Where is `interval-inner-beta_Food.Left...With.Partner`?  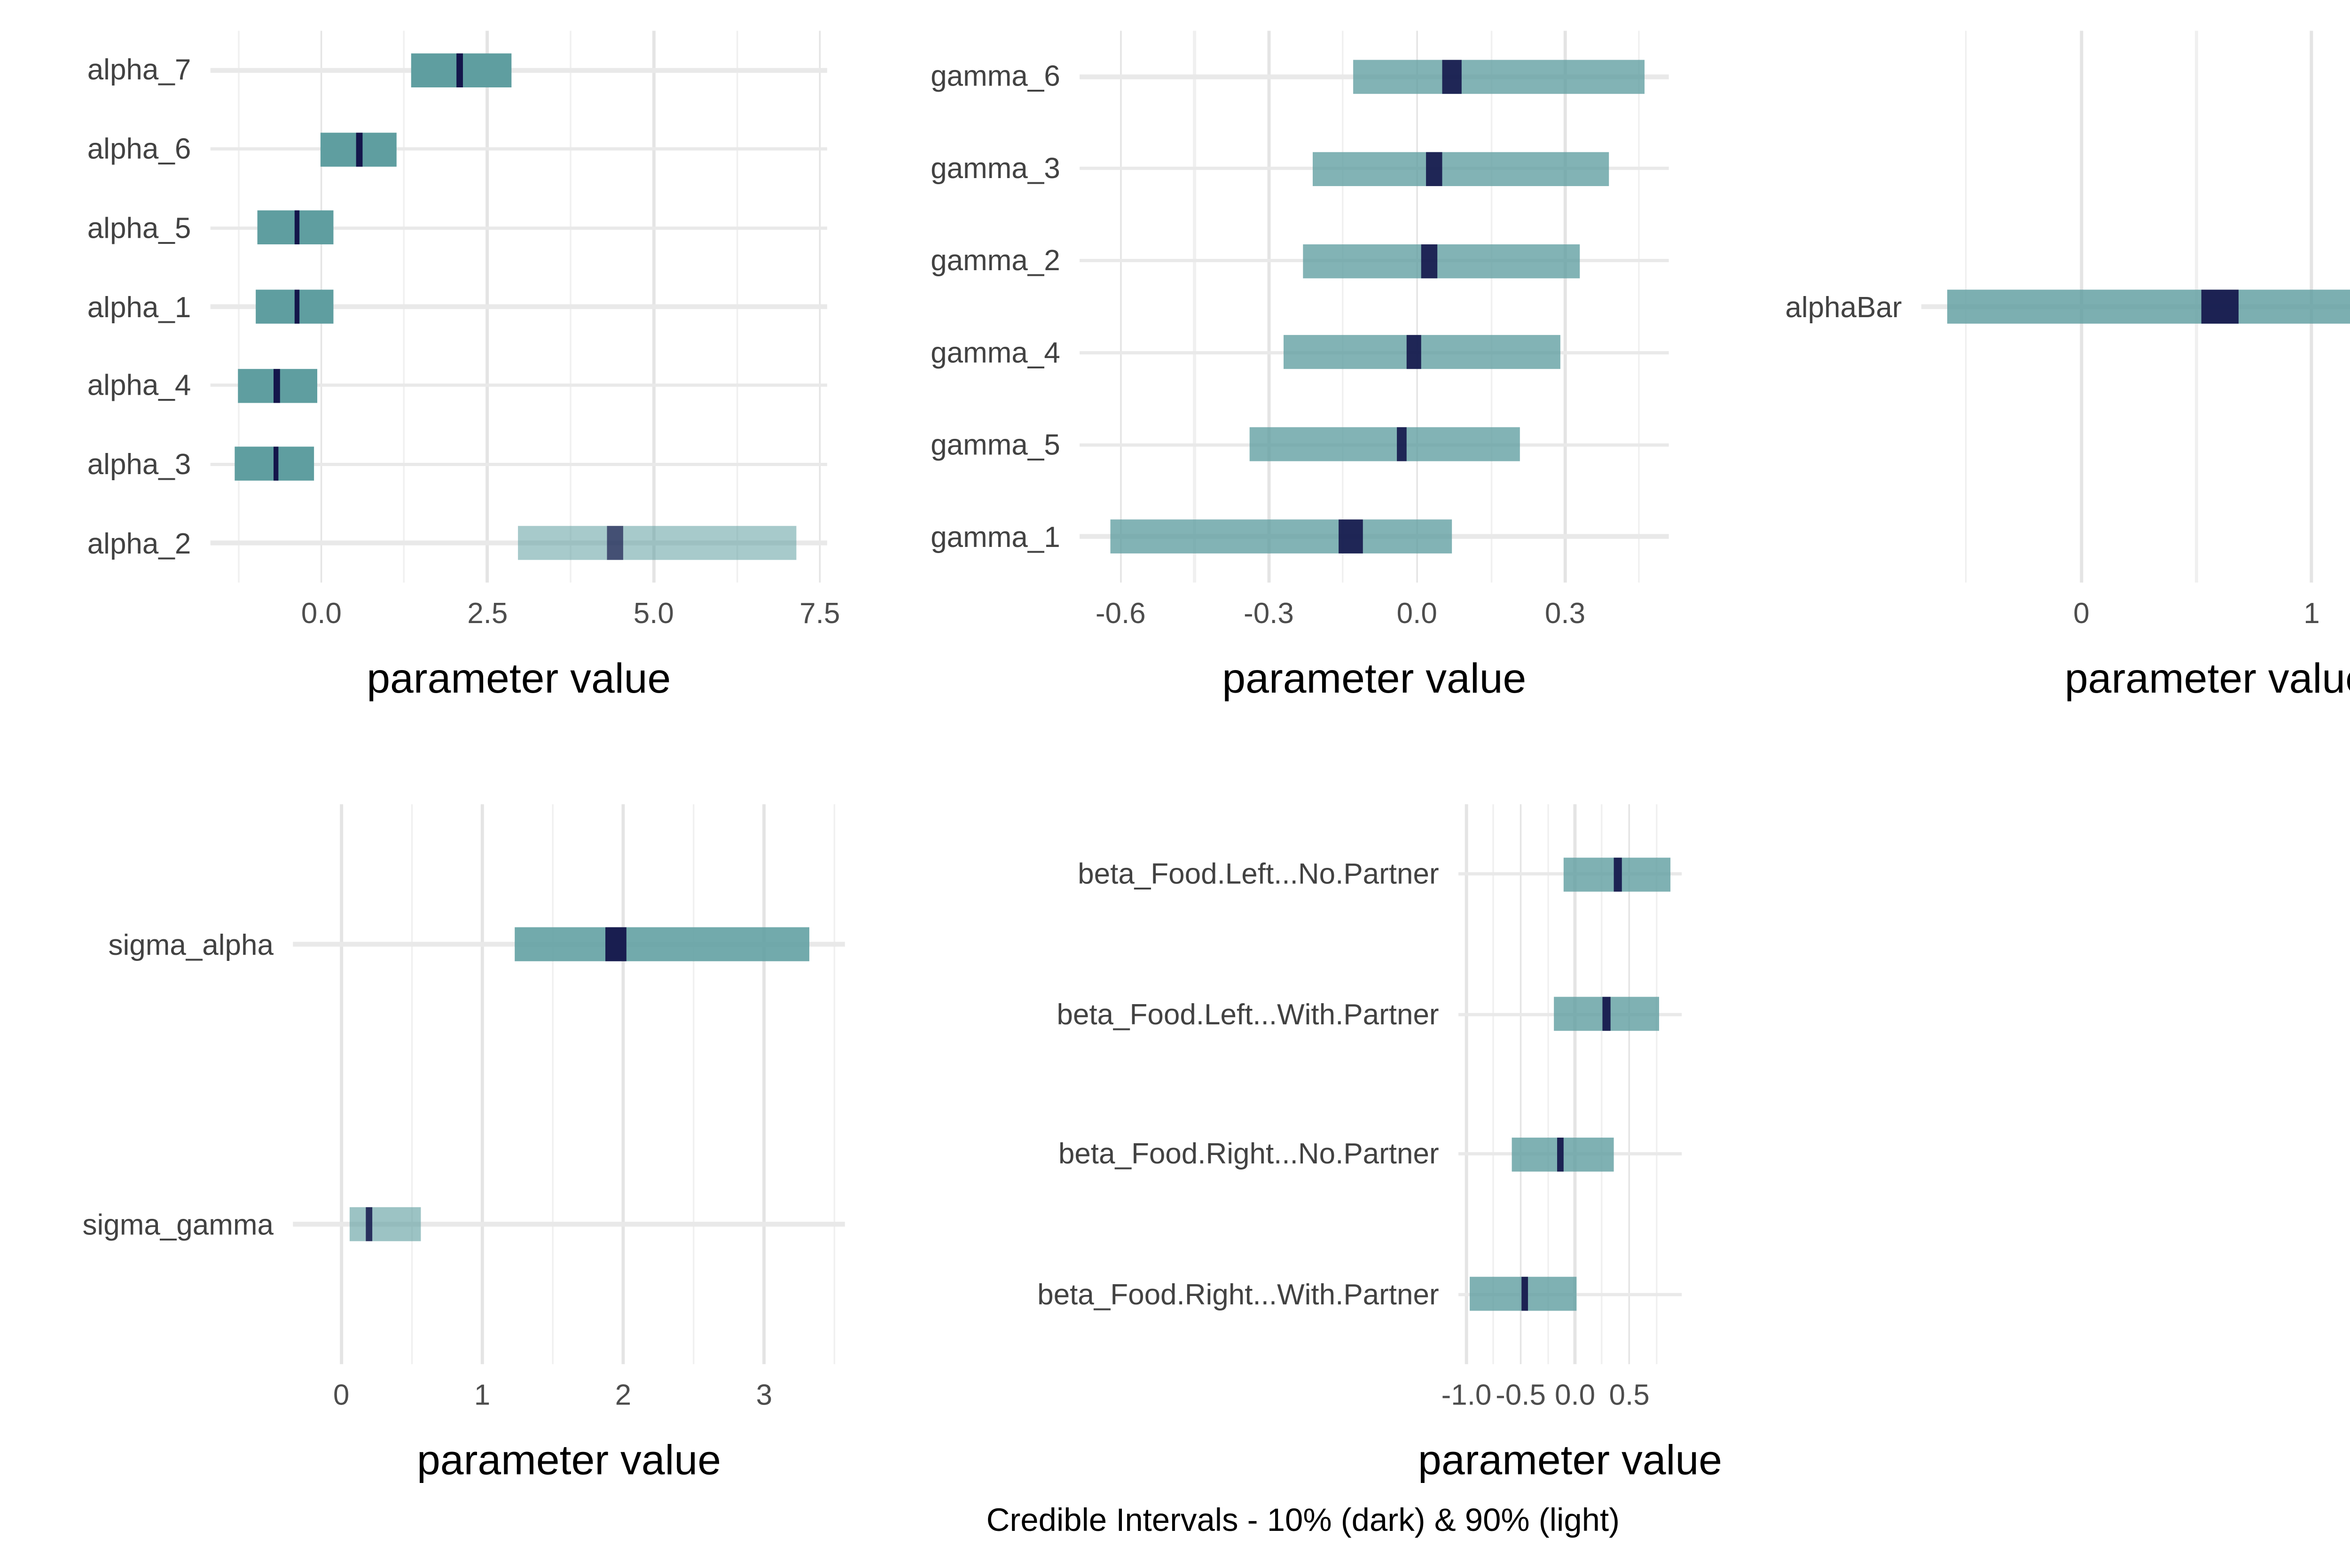
interval-inner-beta_Food.Left...With.Partner is located at coordinates (1606, 1014).